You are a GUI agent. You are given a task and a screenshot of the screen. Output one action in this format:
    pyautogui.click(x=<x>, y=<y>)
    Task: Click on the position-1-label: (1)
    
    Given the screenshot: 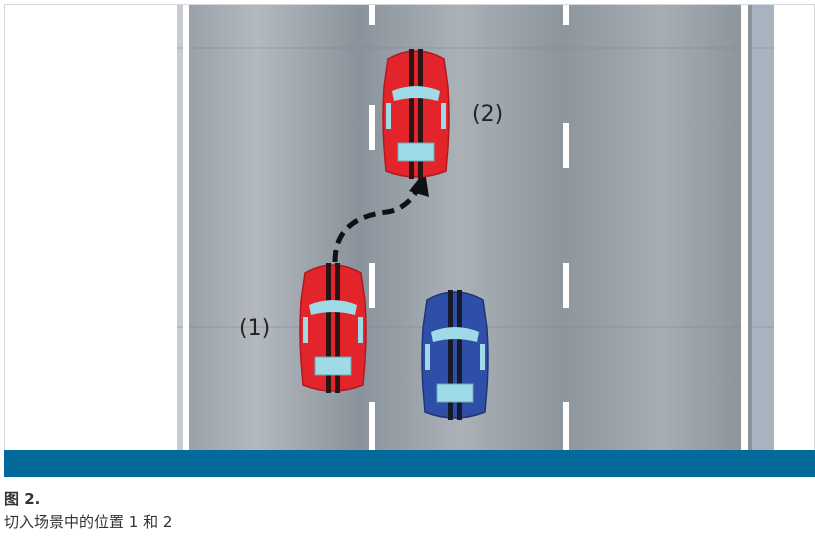 What is the action you would take?
    pyautogui.click(x=254, y=328)
    